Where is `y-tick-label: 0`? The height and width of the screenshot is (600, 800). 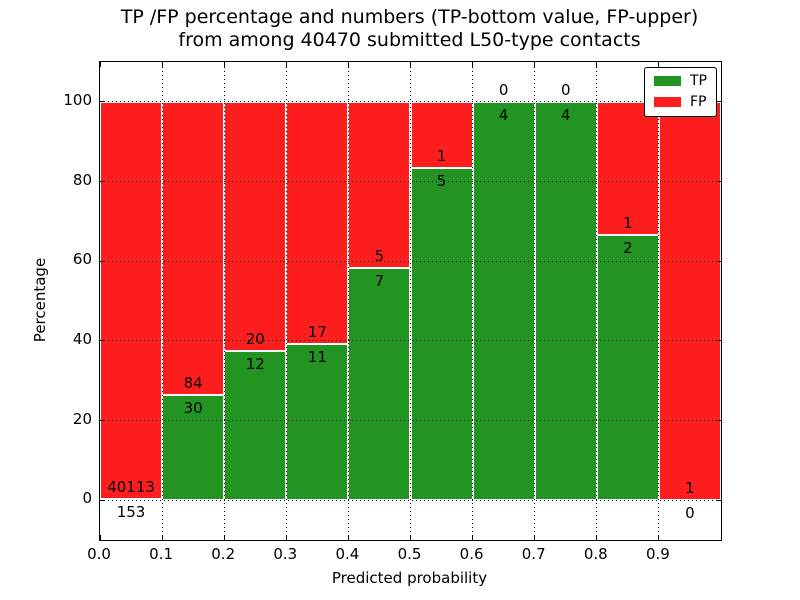 y-tick-label: 0 is located at coordinates (87, 498).